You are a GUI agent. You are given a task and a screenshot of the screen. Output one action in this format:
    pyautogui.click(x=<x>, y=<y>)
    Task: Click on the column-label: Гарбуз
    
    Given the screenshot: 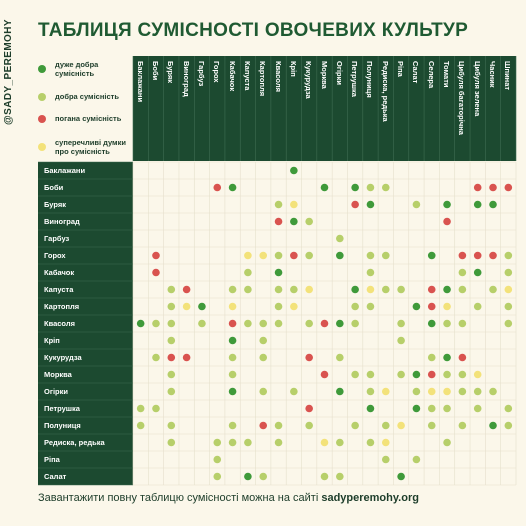 What is the action you would take?
    pyautogui.click(x=201, y=74)
    